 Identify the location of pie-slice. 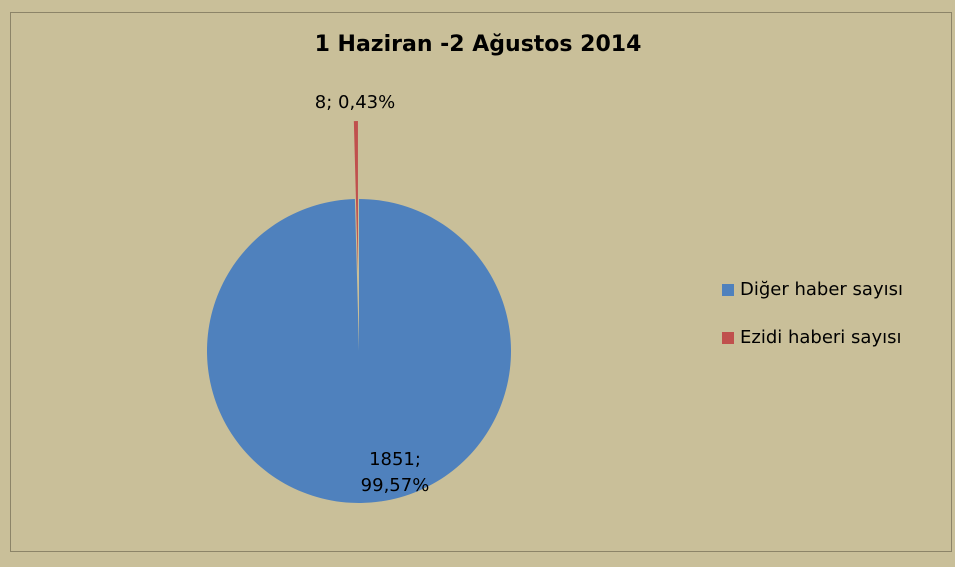
(355, 197).